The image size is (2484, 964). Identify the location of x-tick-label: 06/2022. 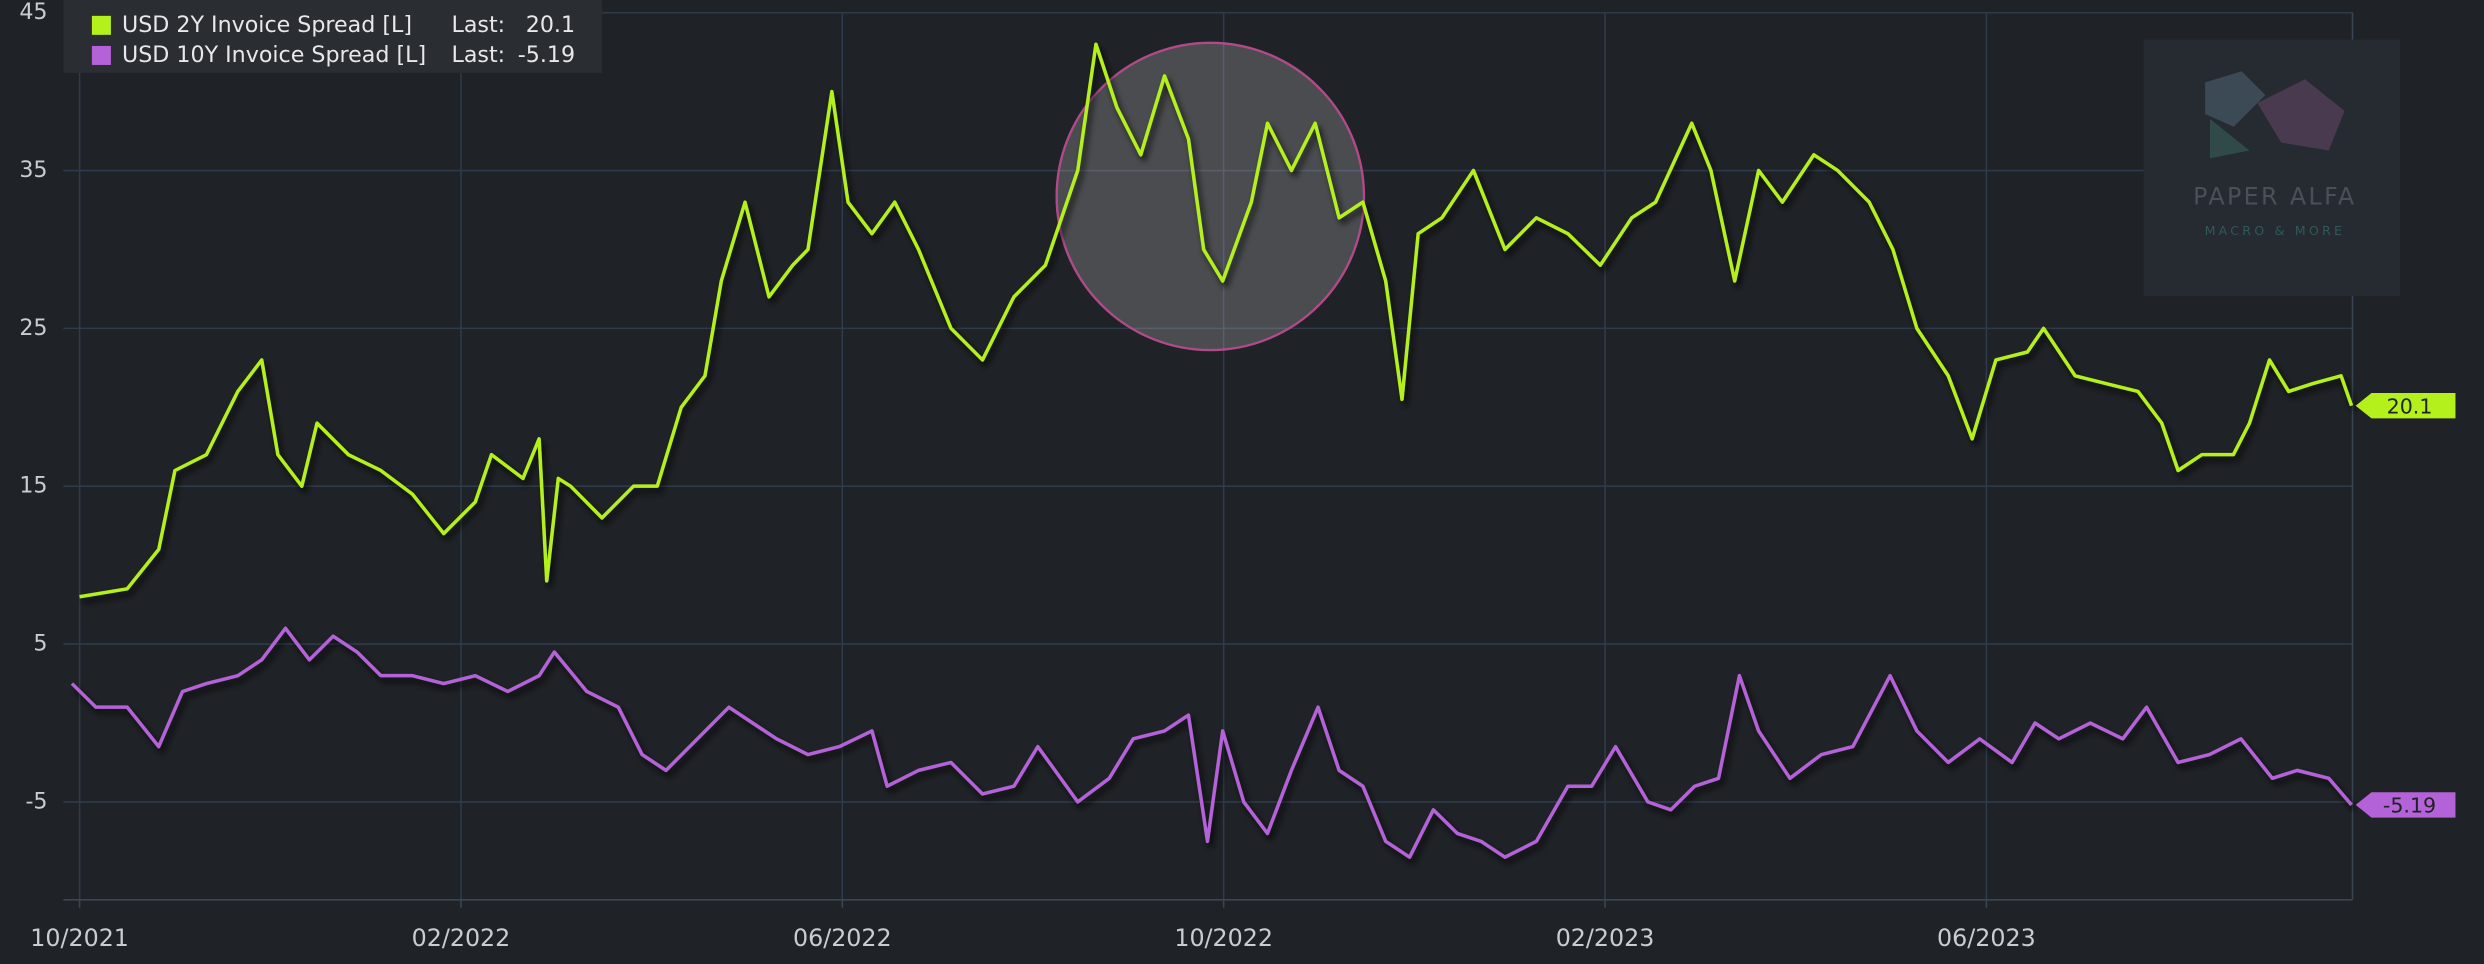
(842, 938).